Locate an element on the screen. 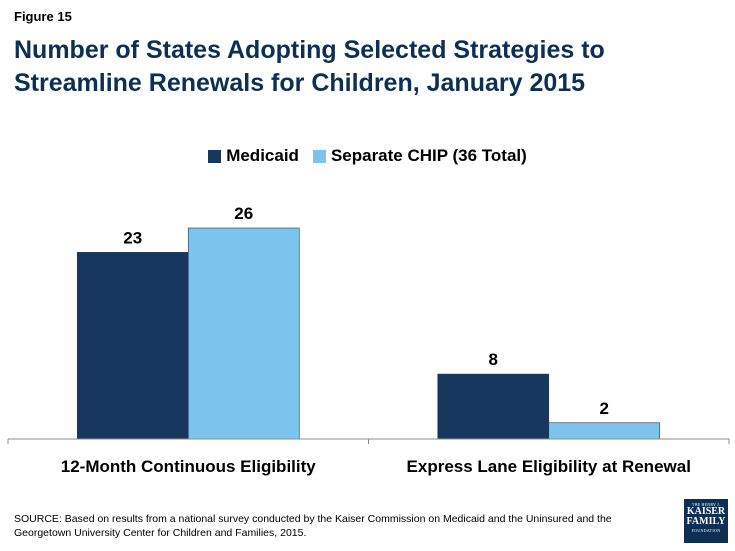 The width and height of the screenshot is (735, 551). legend-swatch-chip is located at coordinates (319, 156).